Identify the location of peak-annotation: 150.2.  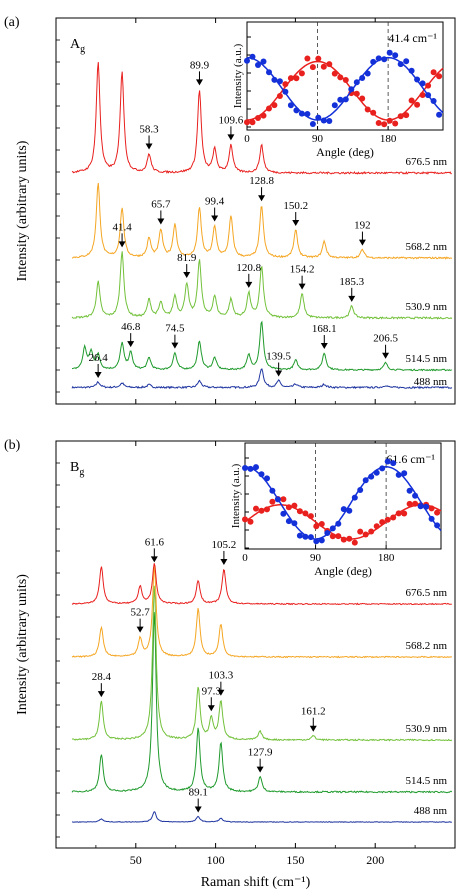
(295, 206).